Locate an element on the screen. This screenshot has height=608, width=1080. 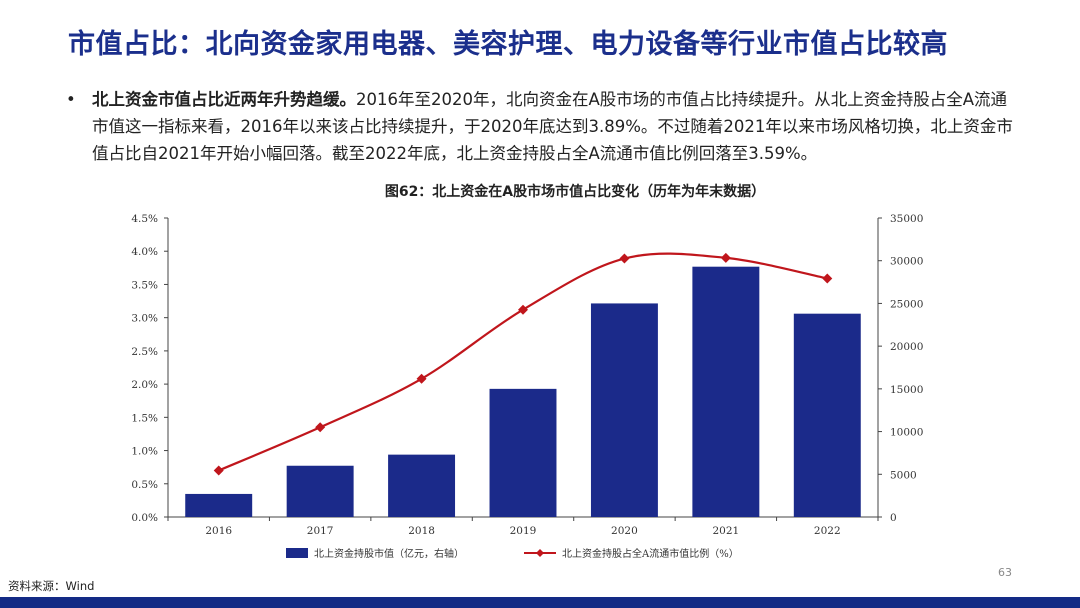
x-tick-label: 2022 is located at coordinates (827, 531).